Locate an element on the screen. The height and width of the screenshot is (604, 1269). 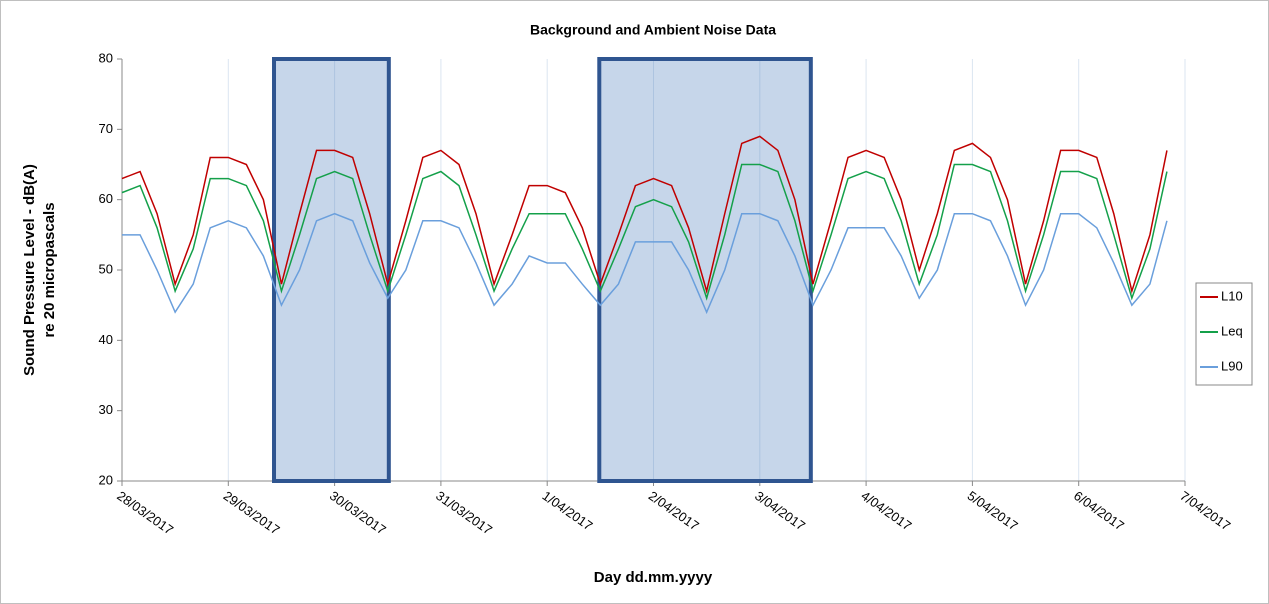
series-line is located at coordinates (645, 263).